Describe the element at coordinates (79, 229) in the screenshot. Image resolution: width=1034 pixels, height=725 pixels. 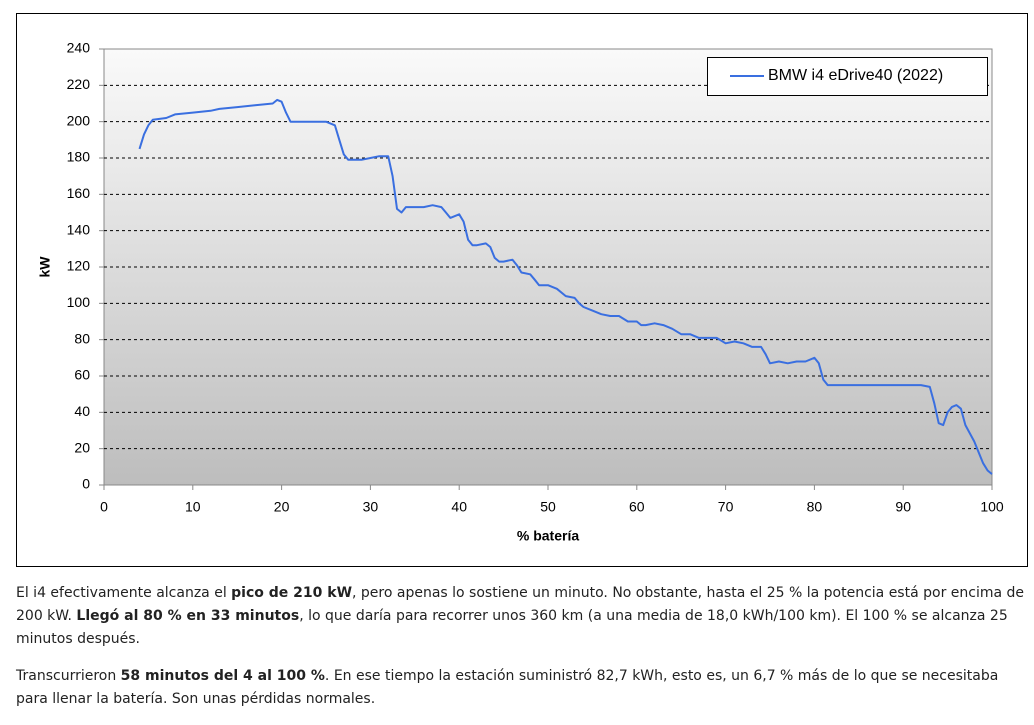
I see `y-tick-label: 140` at that location.